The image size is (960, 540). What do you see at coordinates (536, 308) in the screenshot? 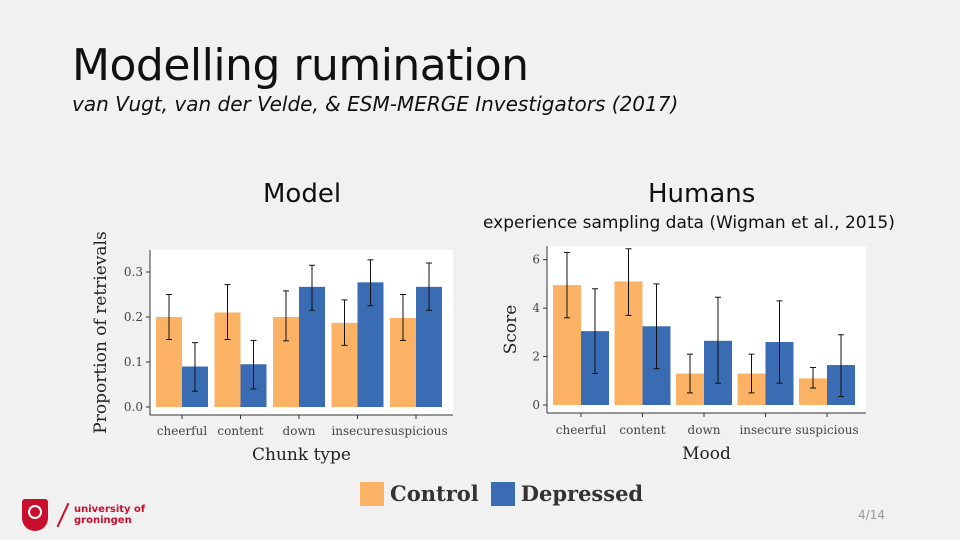
I see `chart2-ytick-label: 4` at bounding box center [536, 308].